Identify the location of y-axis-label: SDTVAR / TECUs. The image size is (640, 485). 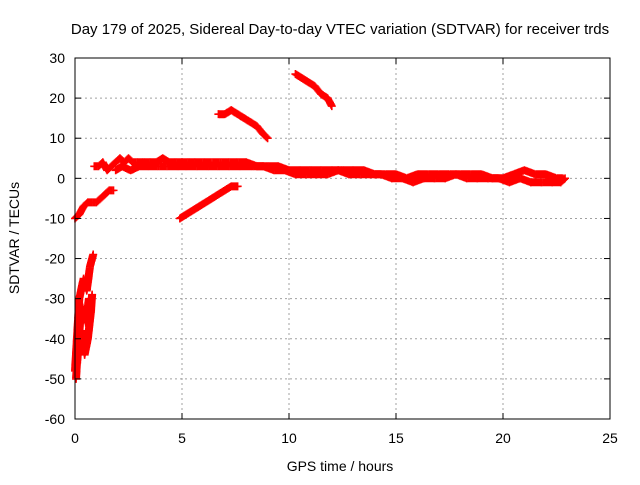
(14, 238).